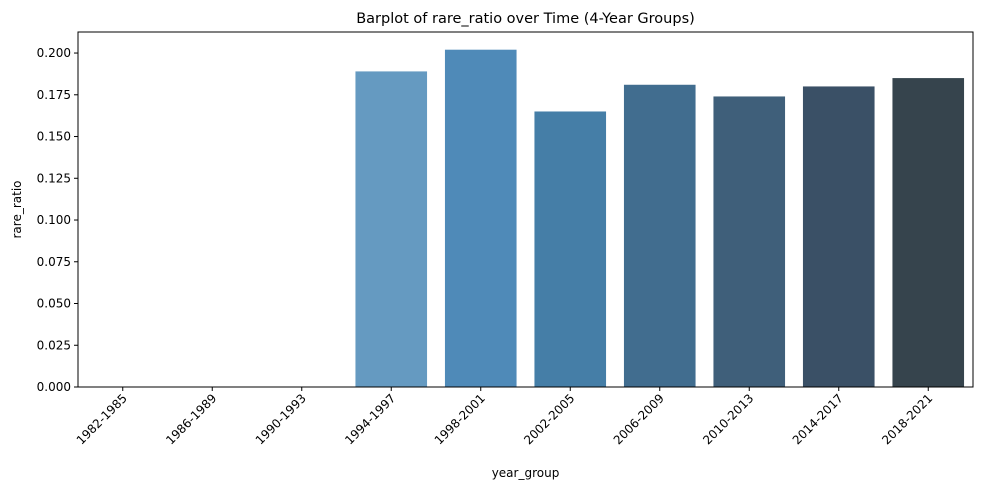 This screenshot has width=989, height=490. I want to click on x-tick-label: 1998-2001, so click(460, 419).